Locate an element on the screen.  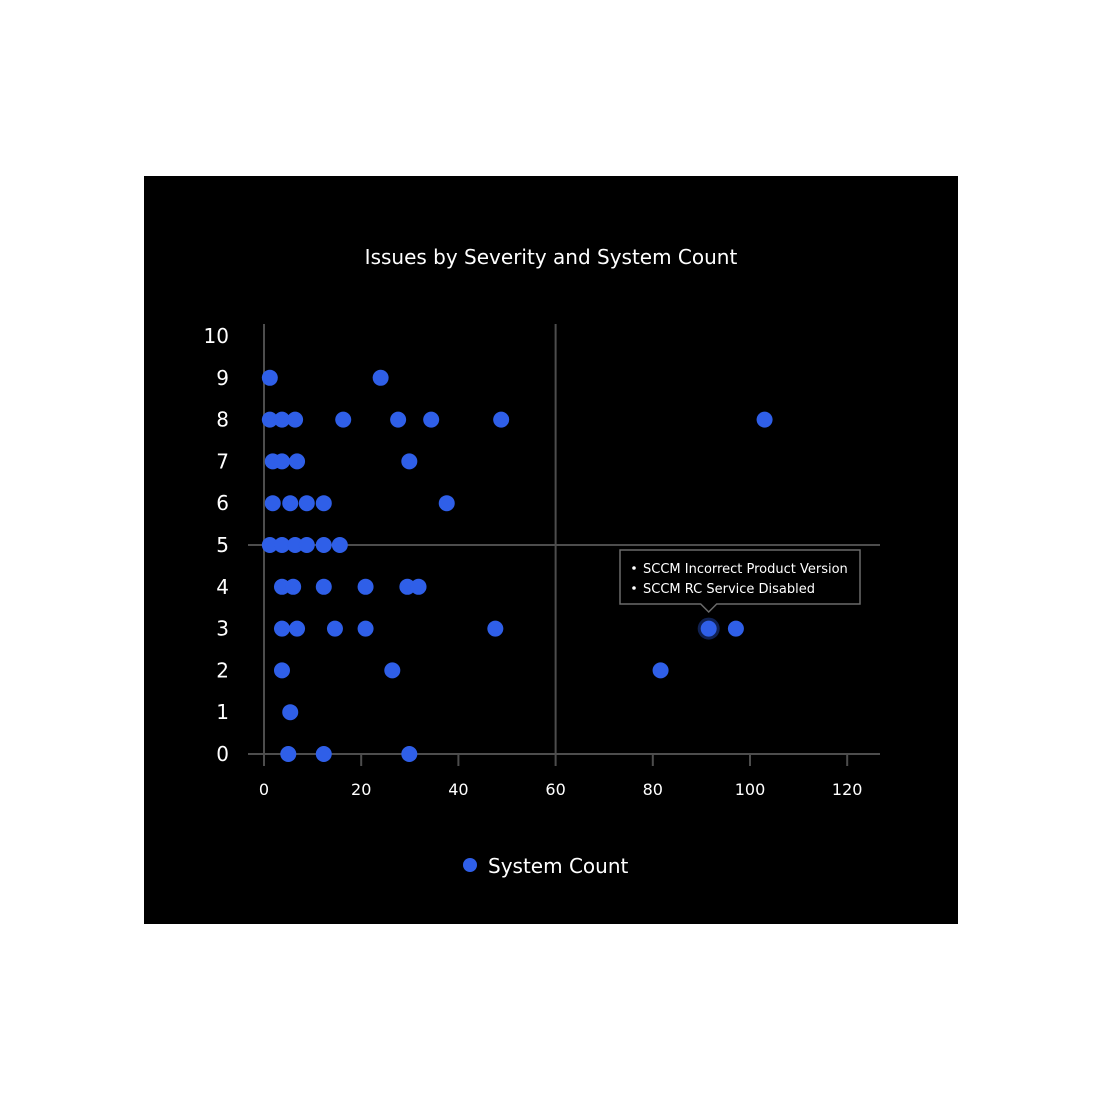
tooltip-box is located at coordinates (740, 581).